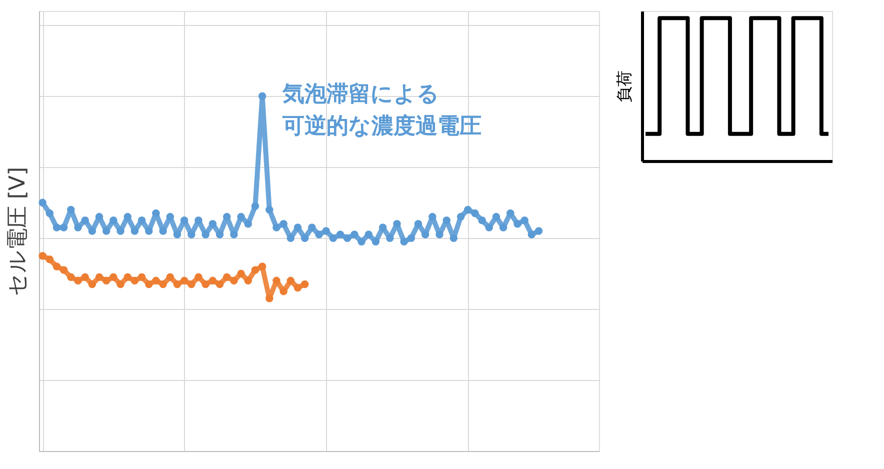  Describe the element at coordinates (624, 86) in the screenshot. I see `y-axis-title: 負荷` at that location.